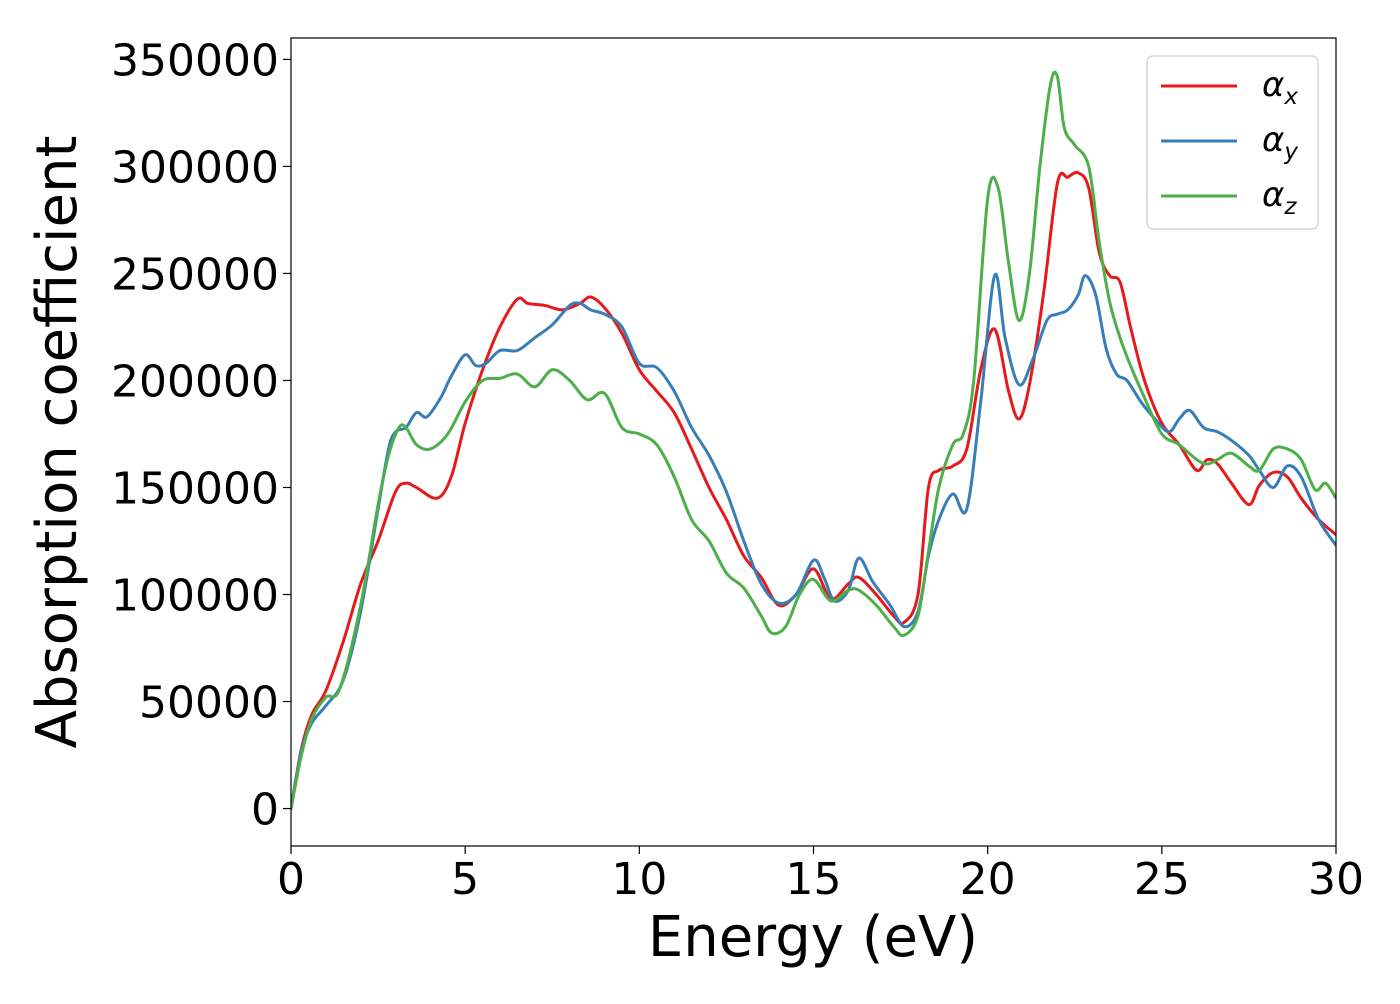 This screenshot has height=1004, width=1400. Describe the element at coordinates (195, 167) in the screenshot. I see `y-tick-label: 300000` at that location.